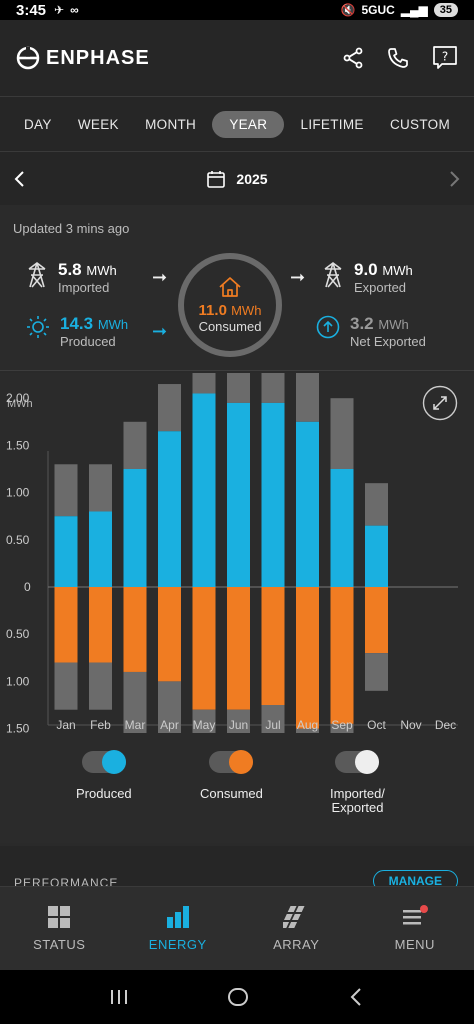 This screenshot has width=474, height=1024. I want to click on status-bar: 3:45 ✈ ∞ 🔇 5GUC ▂▄▆ 35, so click(237, 10).